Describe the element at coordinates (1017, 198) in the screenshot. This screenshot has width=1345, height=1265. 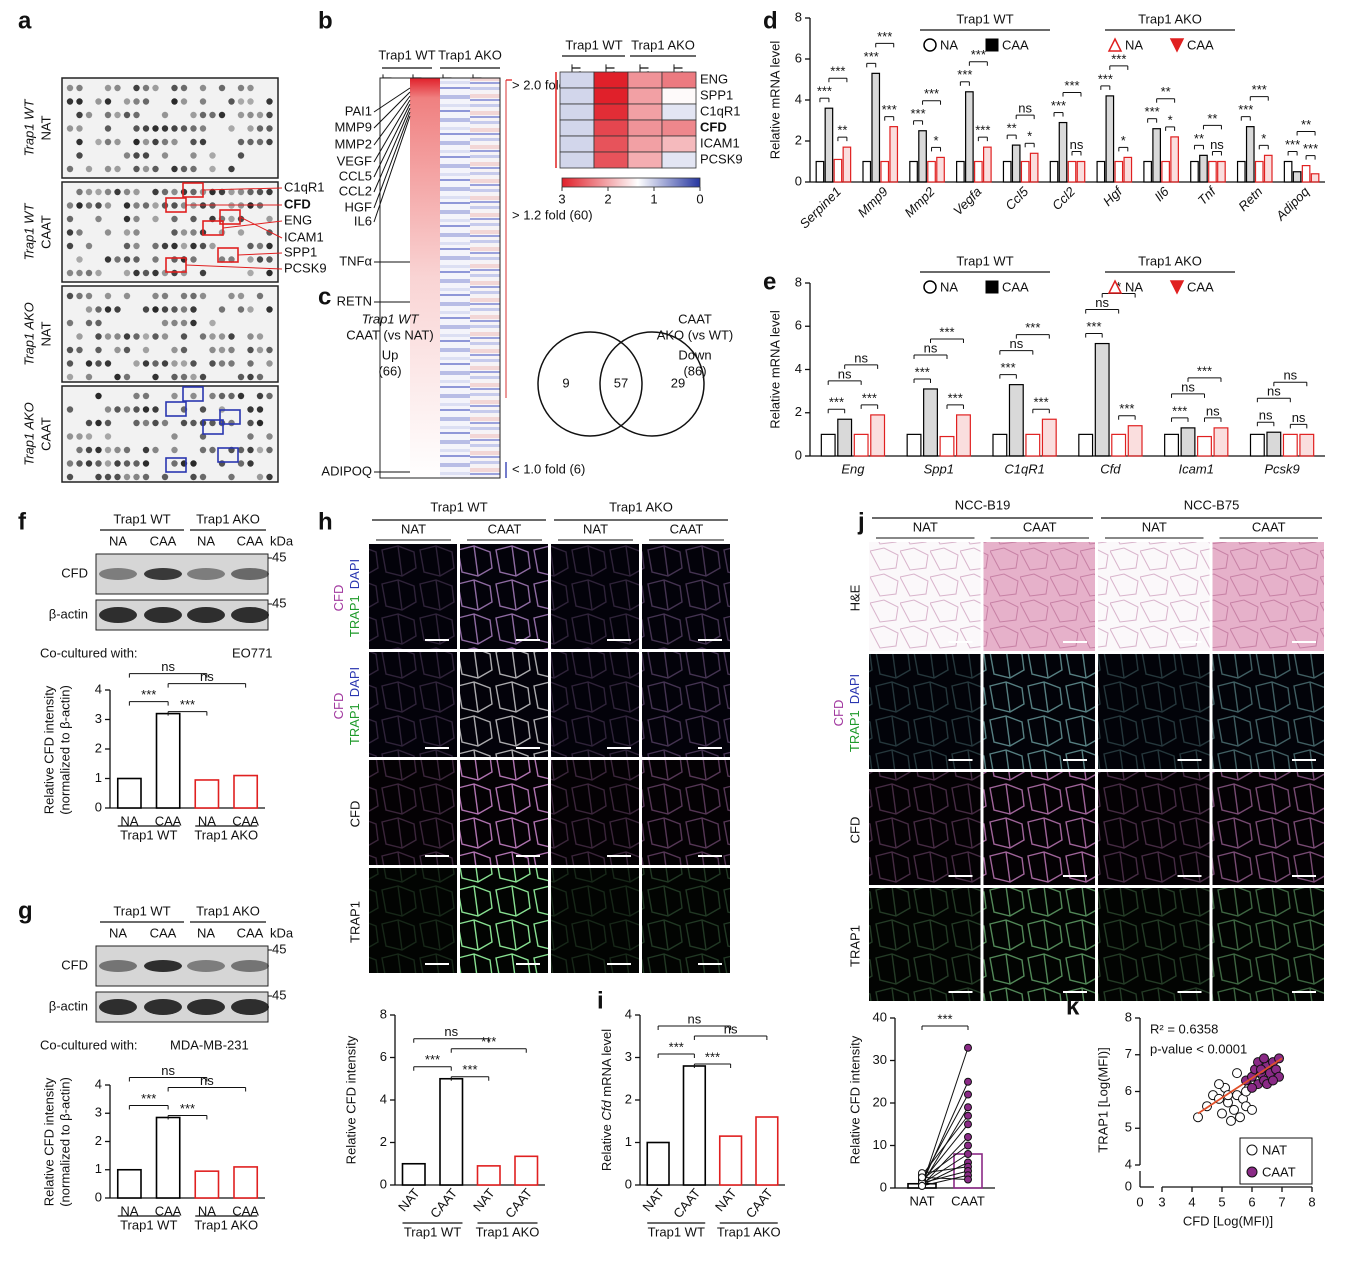
I see `x-tick-label: Ccl5` at that location.